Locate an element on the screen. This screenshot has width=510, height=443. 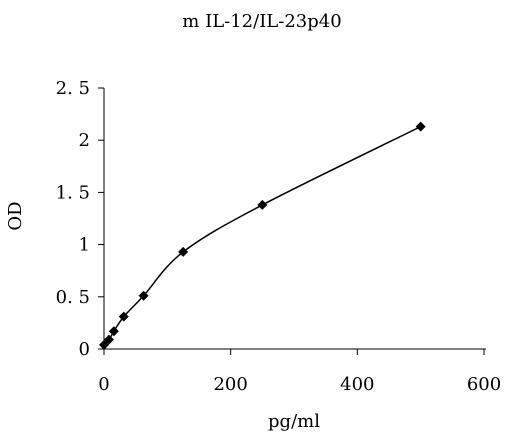
chart-title: m IL-12/IL-23p40 is located at coordinates (261, 21).